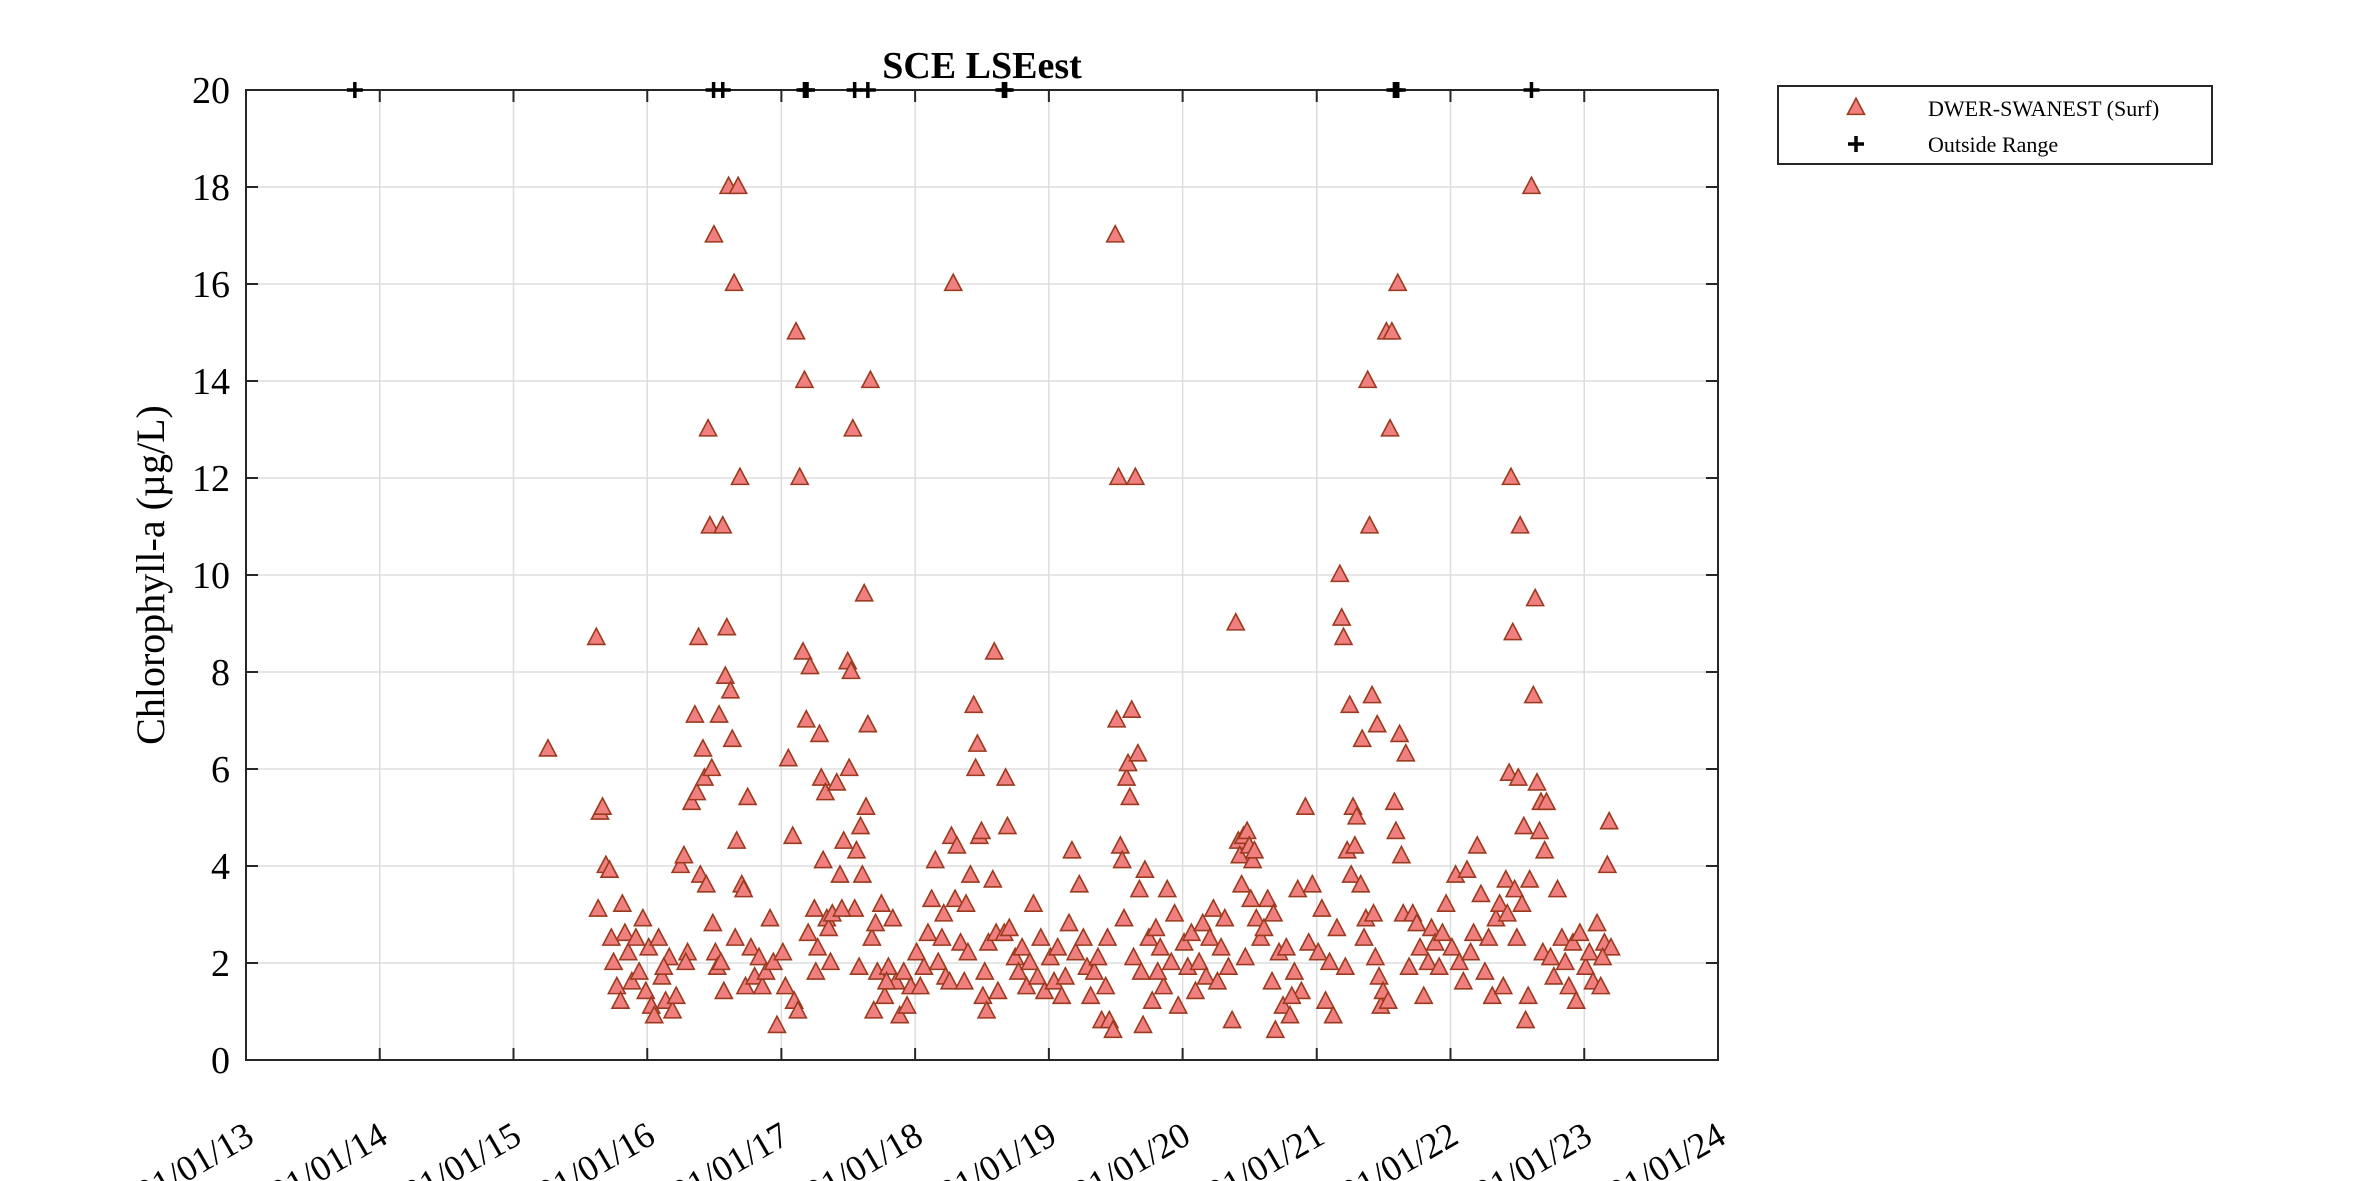  What do you see at coordinates (1856, 106) in the screenshot?
I see `legend-triangle-icon` at bounding box center [1856, 106].